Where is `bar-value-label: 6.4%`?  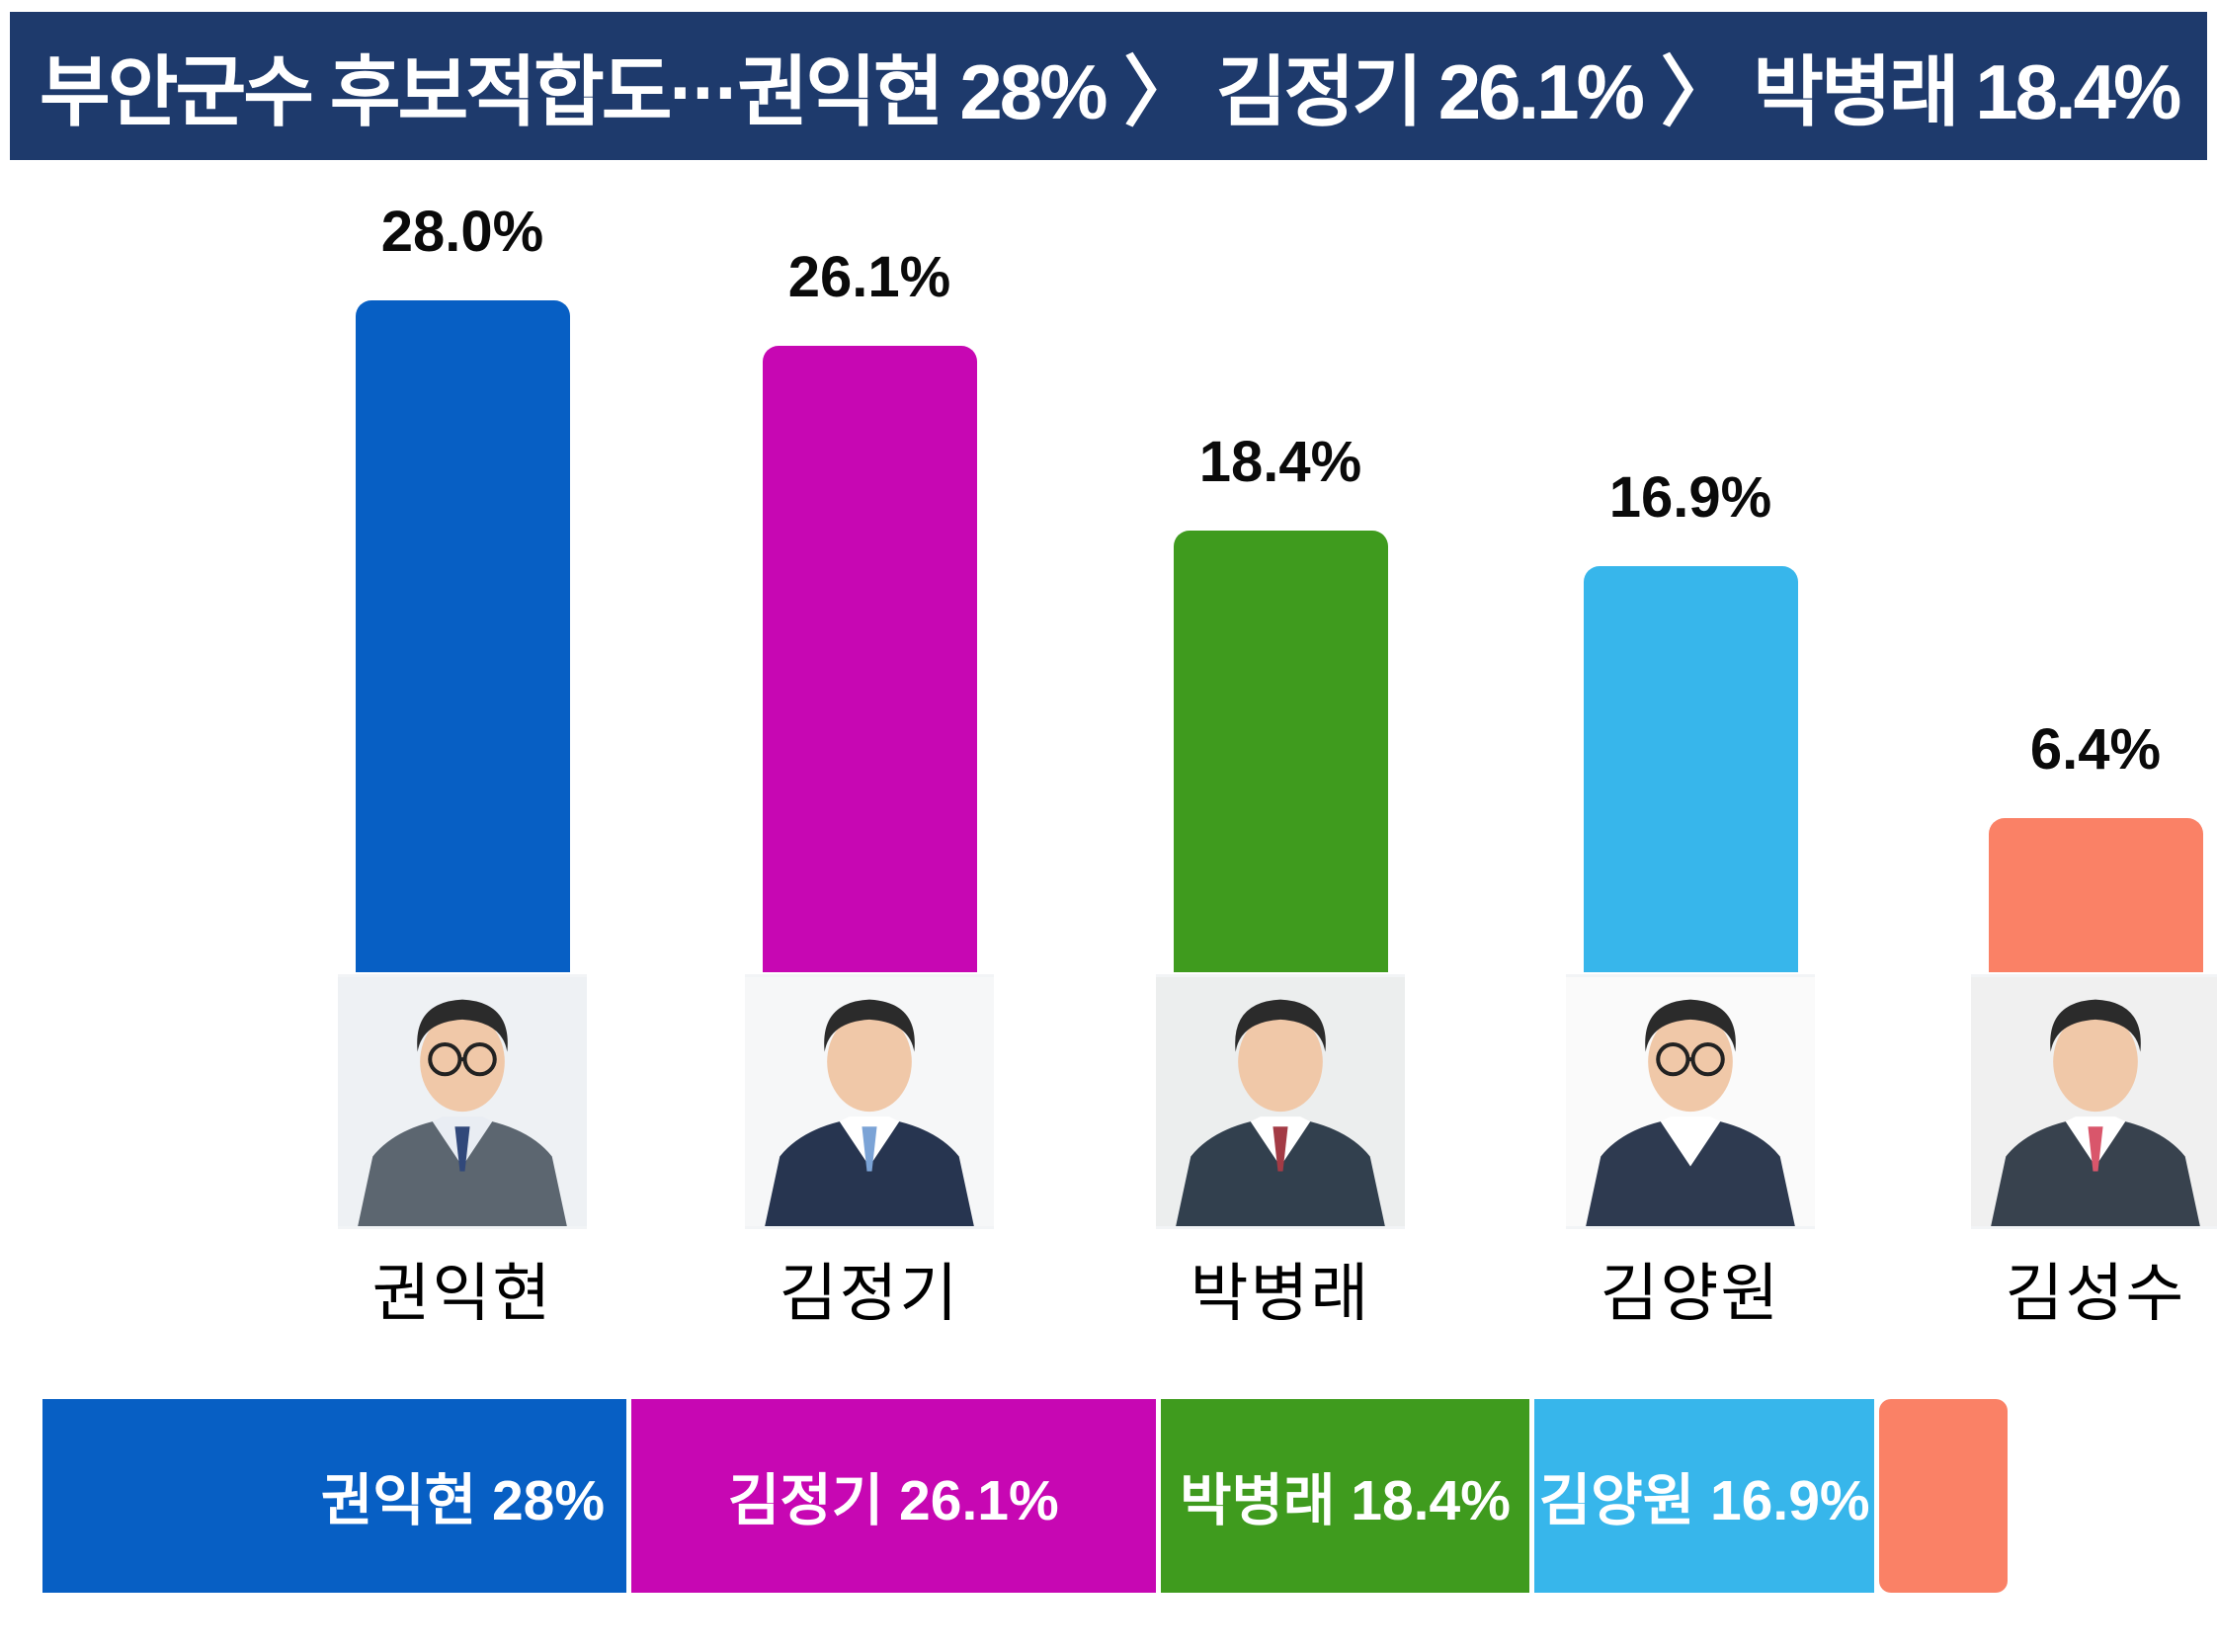
bar-value-label: 6.4% is located at coordinates (2095, 749).